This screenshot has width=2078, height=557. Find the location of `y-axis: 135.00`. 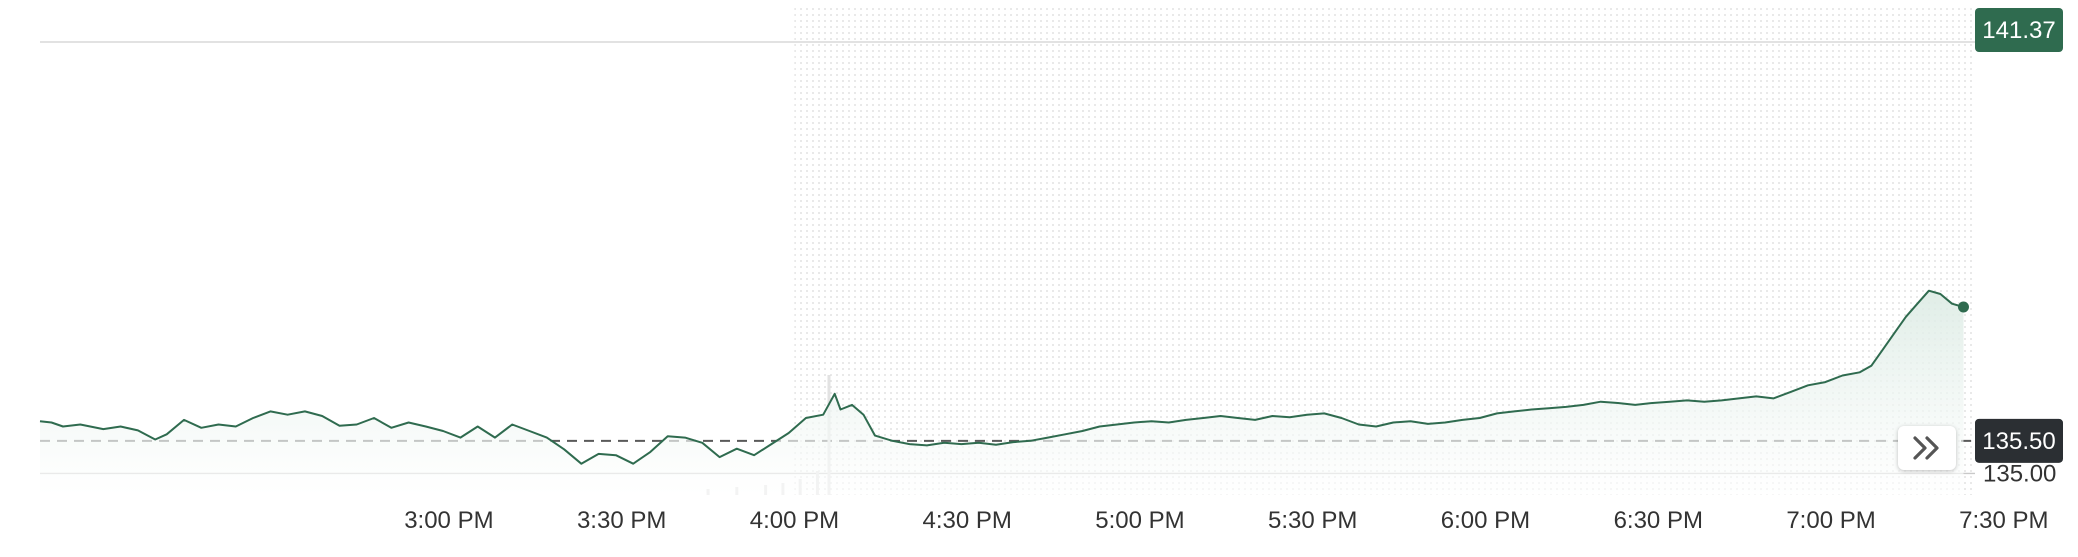

y-axis: 135.00 is located at coordinates (2019, 473).